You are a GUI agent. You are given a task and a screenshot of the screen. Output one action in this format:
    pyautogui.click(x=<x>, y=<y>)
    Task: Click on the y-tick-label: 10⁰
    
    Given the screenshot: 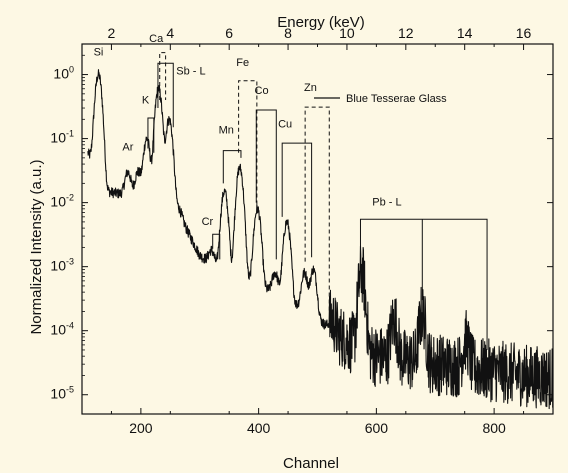 What is the action you would take?
    pyautogui.click(x=63, y=73)
    